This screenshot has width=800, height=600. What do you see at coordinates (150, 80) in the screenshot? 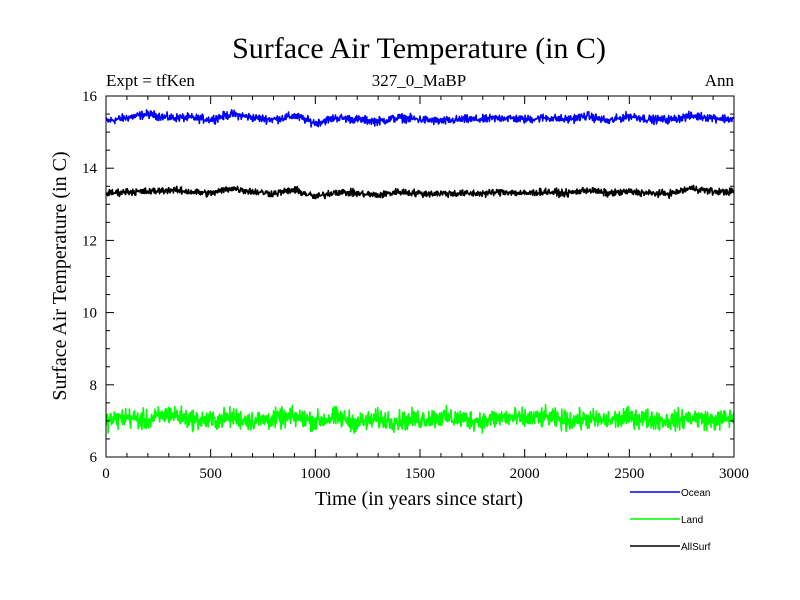
I see `experiment-label: Expt = tfKen` at bounding box center [150, 80].